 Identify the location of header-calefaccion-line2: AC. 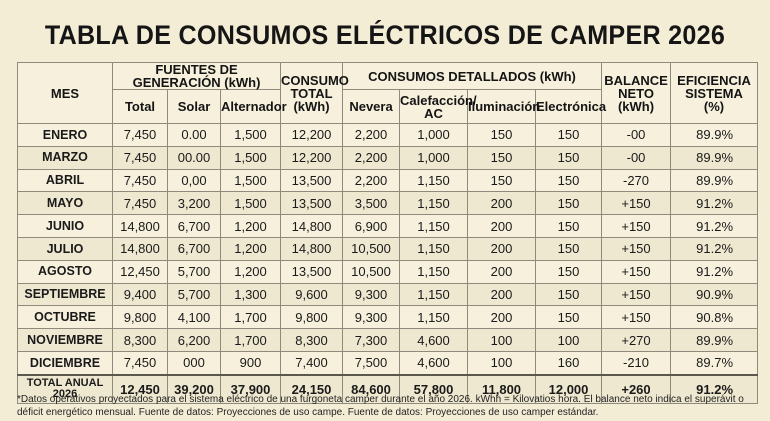
(433, 113).